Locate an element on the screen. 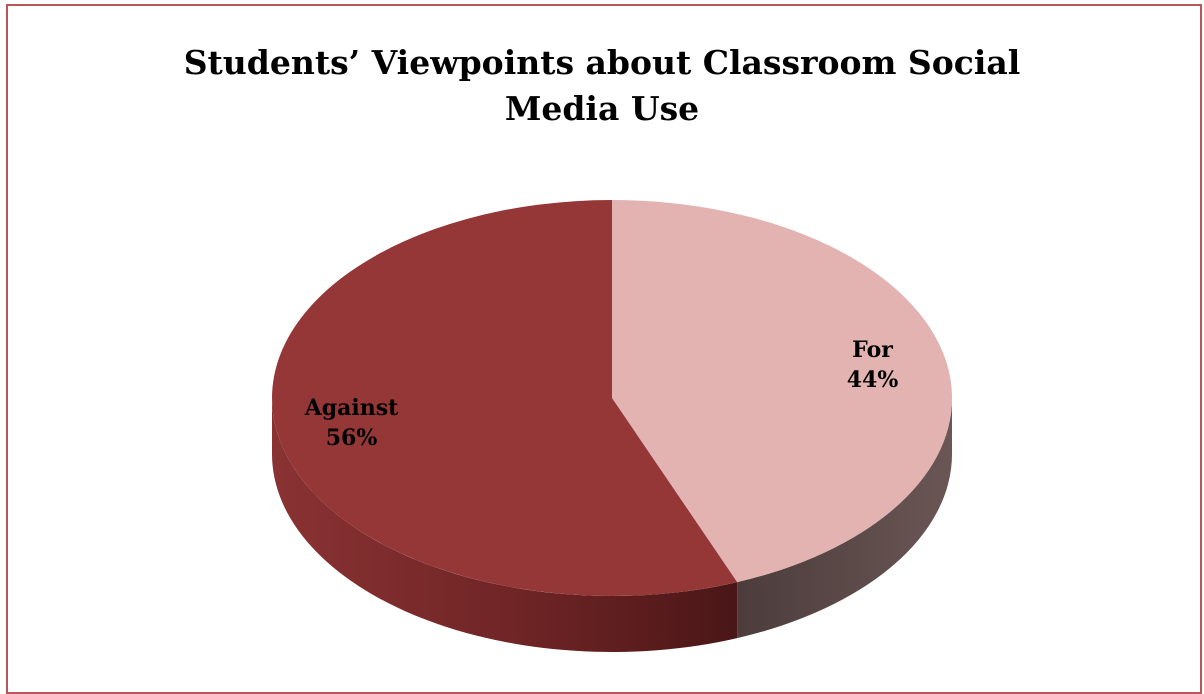 The height and width of the screenshot is (694, 1204). pie-label-against-value: 56% is located at coordinates (352, 438).